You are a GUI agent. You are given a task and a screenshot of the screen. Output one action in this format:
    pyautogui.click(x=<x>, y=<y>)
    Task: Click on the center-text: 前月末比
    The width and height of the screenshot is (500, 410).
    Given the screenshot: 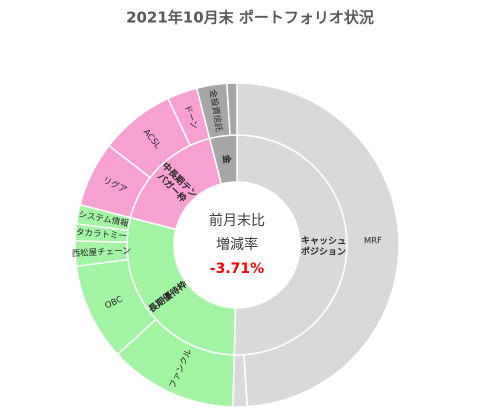 What is the action you would take?
    pyautogui.click(x=237, y=220)
    